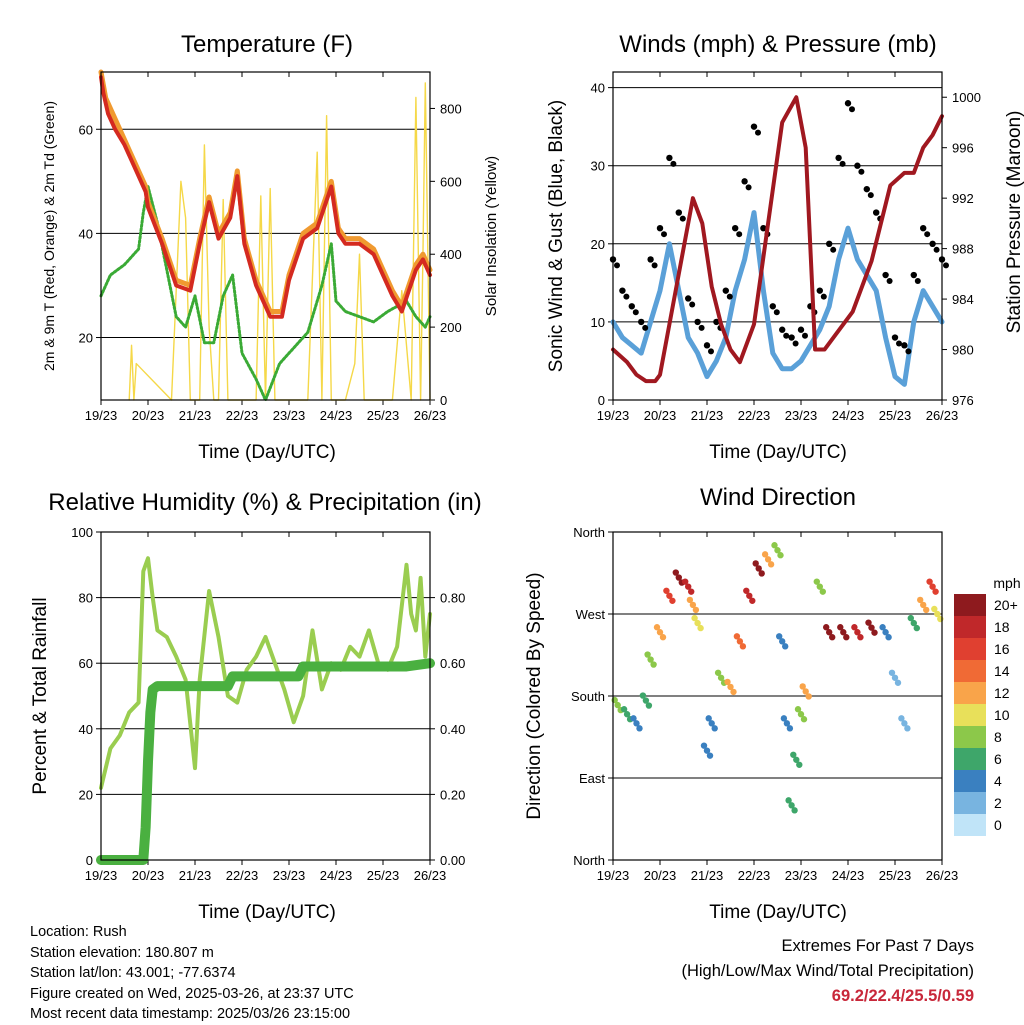 This screenshot has width=1024, height=1025. Describe the element at coordinates (778, 452) in the screenshot. I see `winds-xlabel: Time (Day/UTC)` at that location.